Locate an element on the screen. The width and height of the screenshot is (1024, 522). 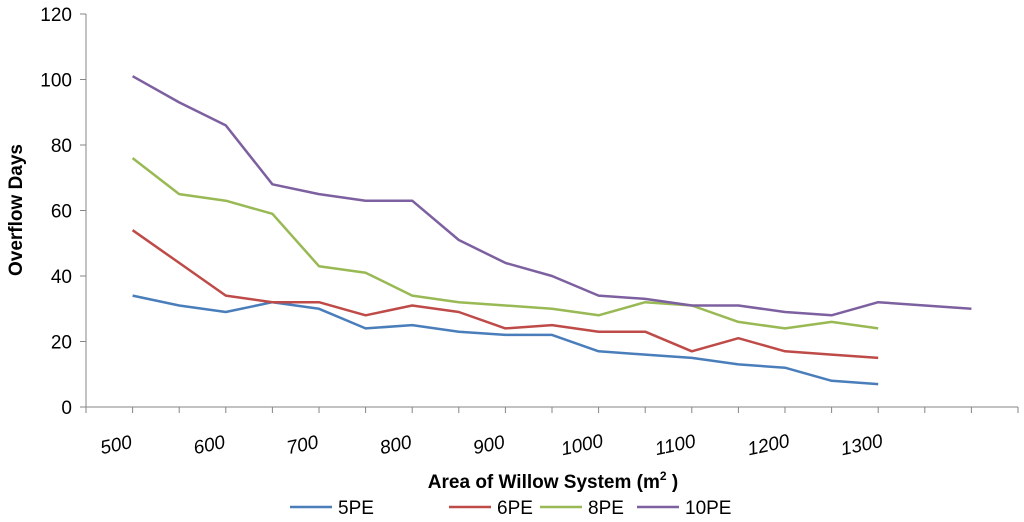
x-tick-label: 1000 is located at coordinates (582, 445).